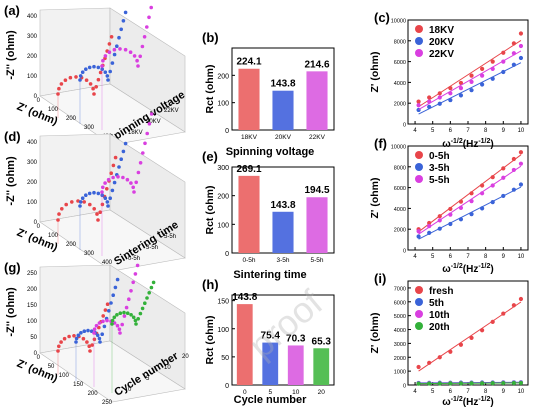 The width and height of the screenshot is (554, 410). Describe the element at coordinates (32, 306) in the screenshot. I see `z-tick-label: 150` at that location.